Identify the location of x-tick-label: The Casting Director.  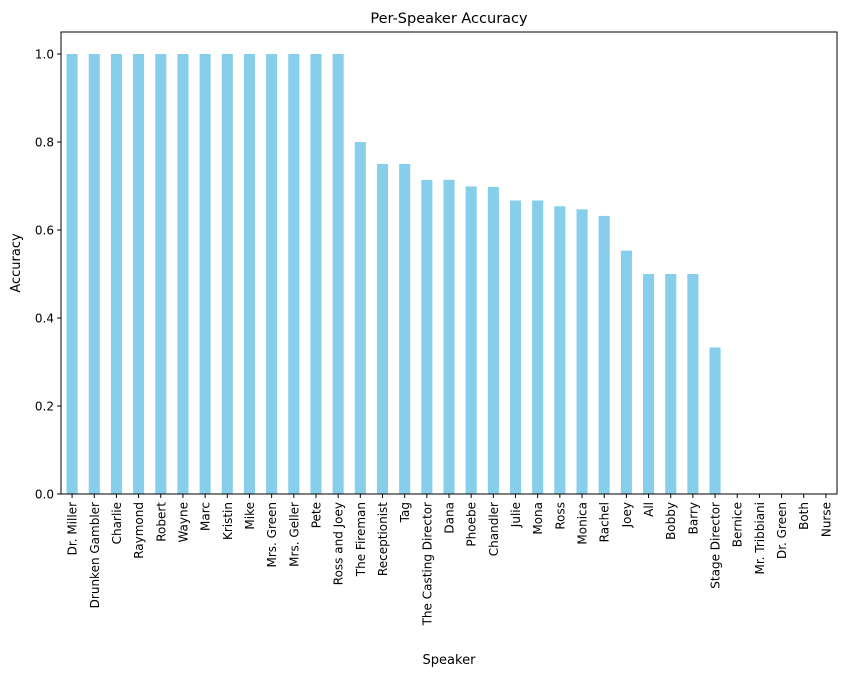
(427, 564).